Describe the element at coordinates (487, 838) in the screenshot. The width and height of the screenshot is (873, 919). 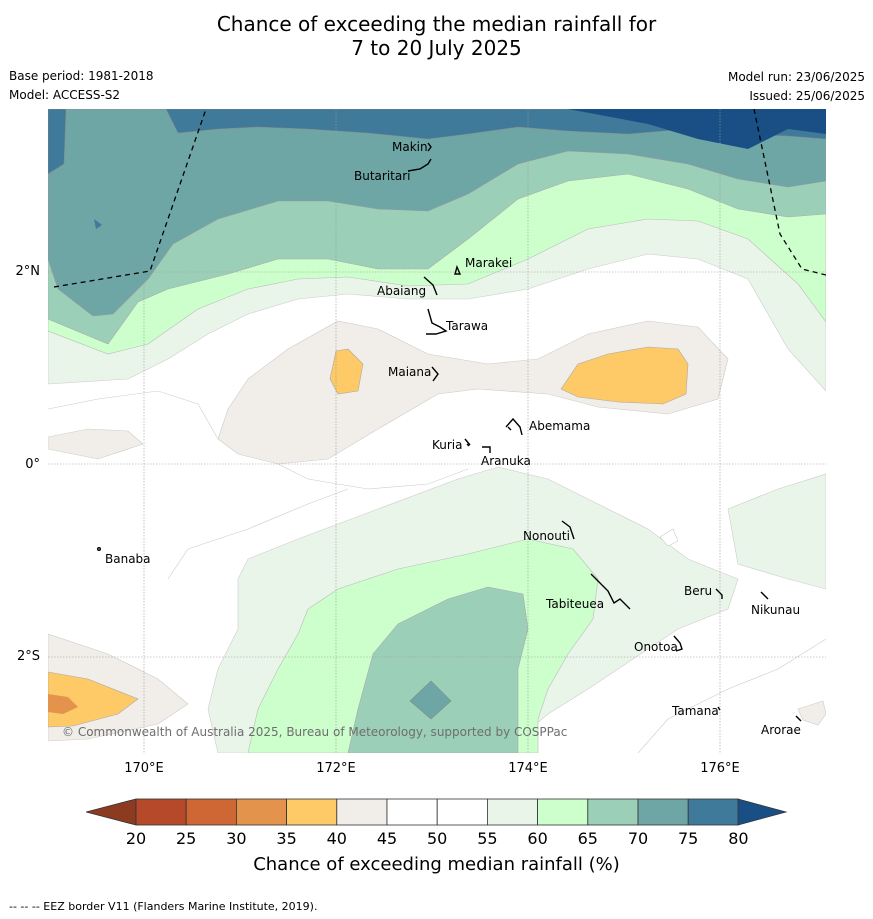
I see `colorbar-tick-label: 55` at that location.